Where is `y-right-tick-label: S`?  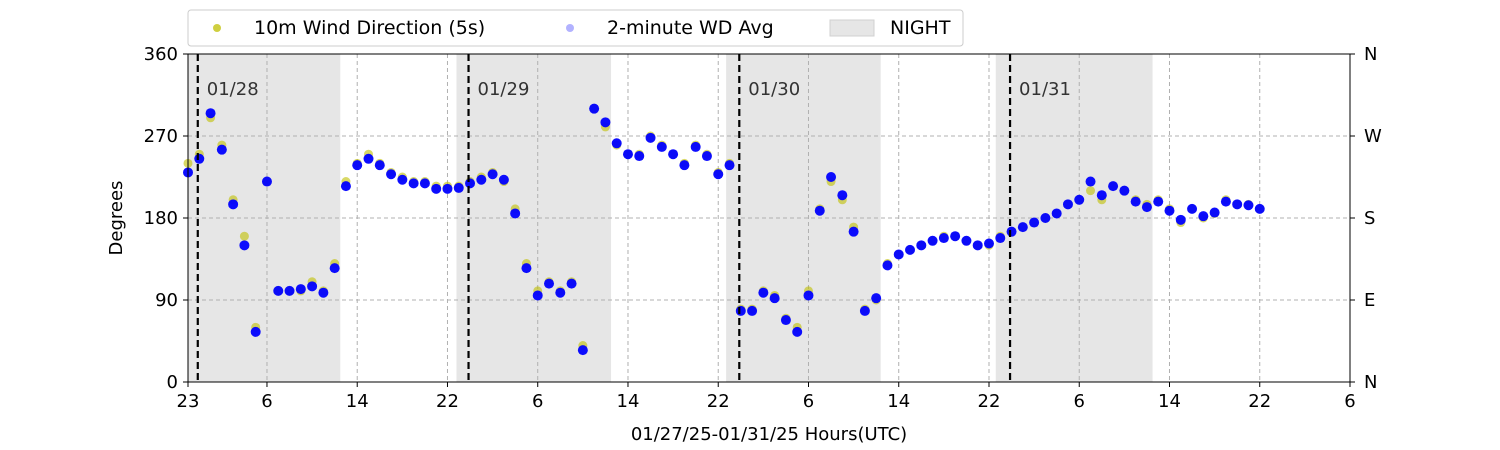
y-right-tick-label: S is located at coordinates (1369, 218).